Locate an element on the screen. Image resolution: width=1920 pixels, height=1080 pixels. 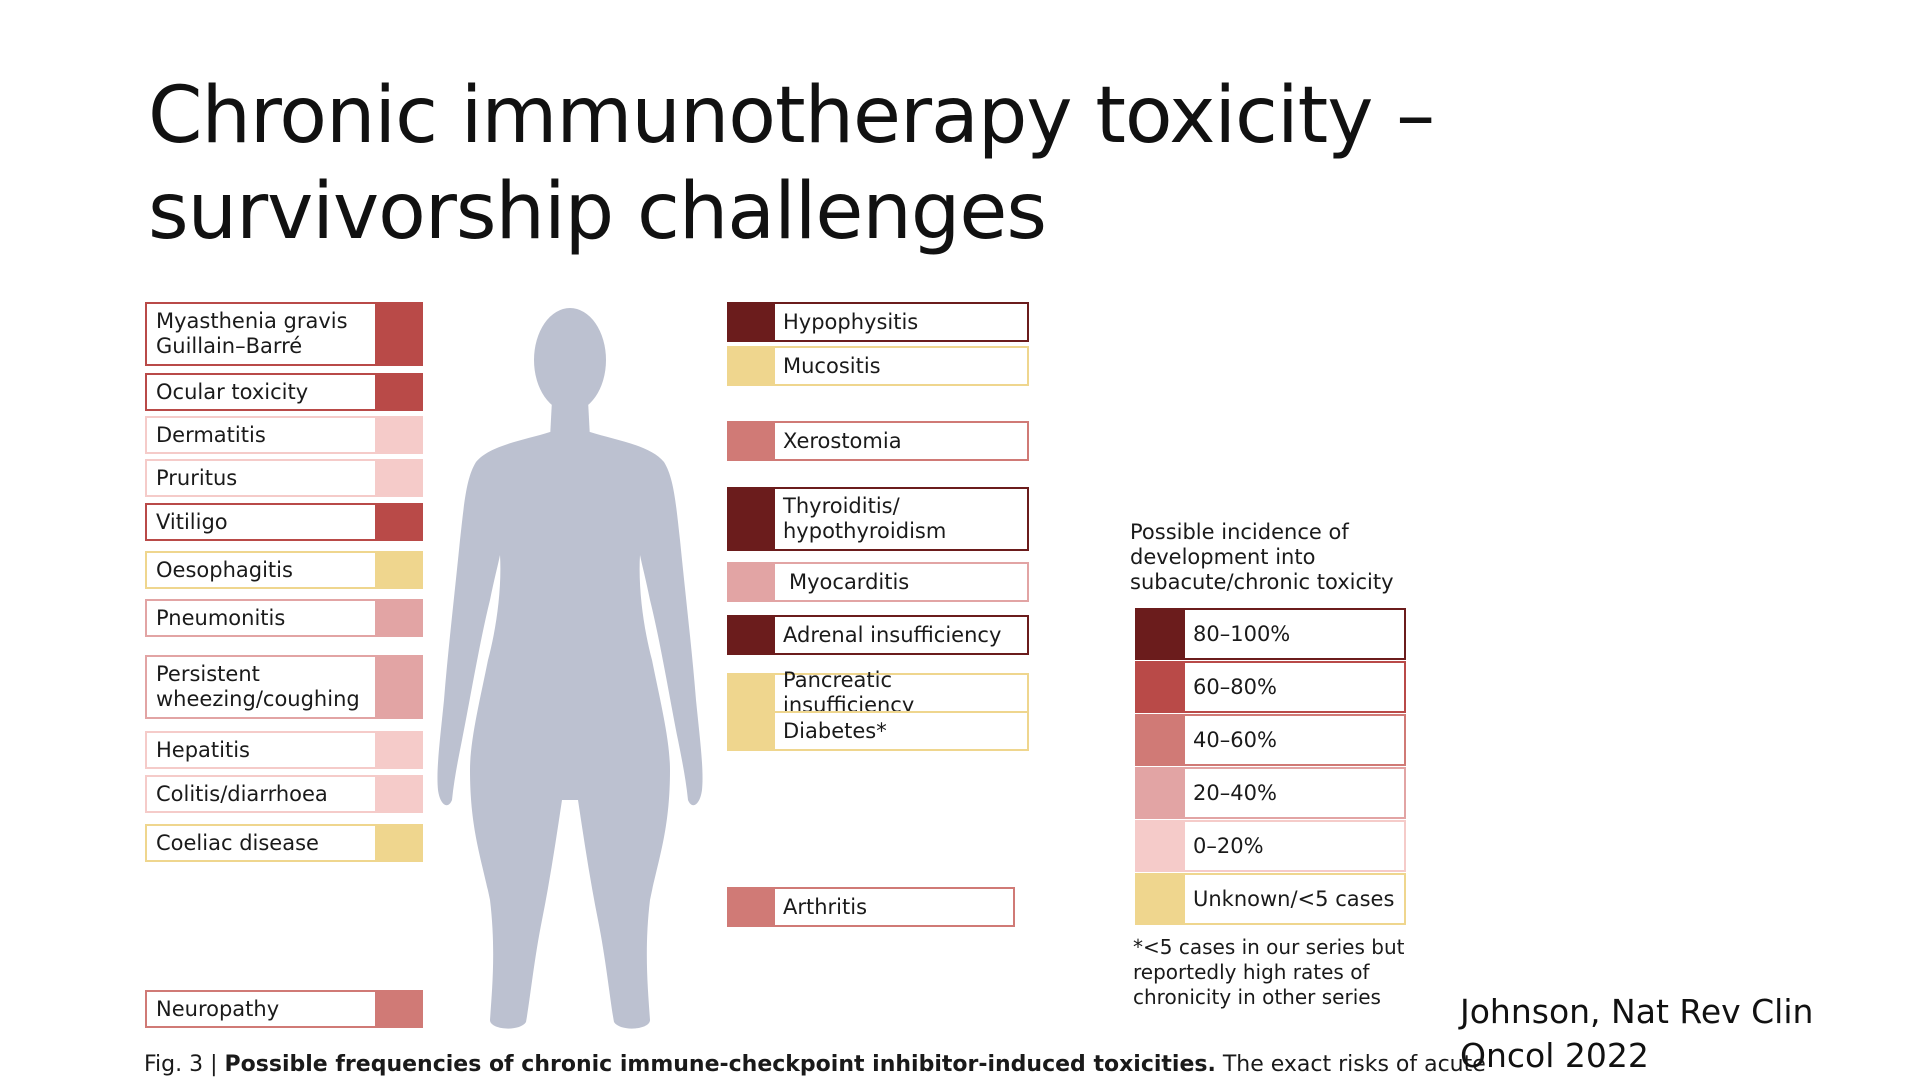
legend-item-40-60: 40–60% is located at coordinates (1270, 740).